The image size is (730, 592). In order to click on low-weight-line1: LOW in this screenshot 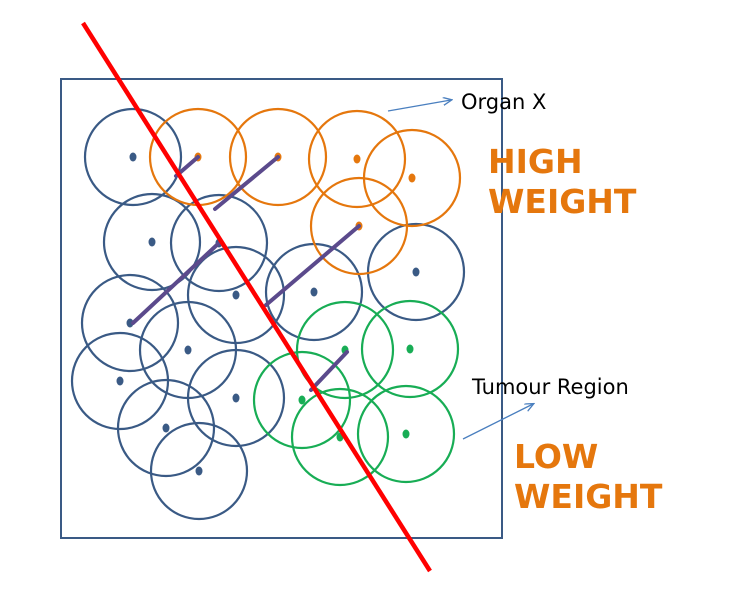, I will do `click(556, 456)`.